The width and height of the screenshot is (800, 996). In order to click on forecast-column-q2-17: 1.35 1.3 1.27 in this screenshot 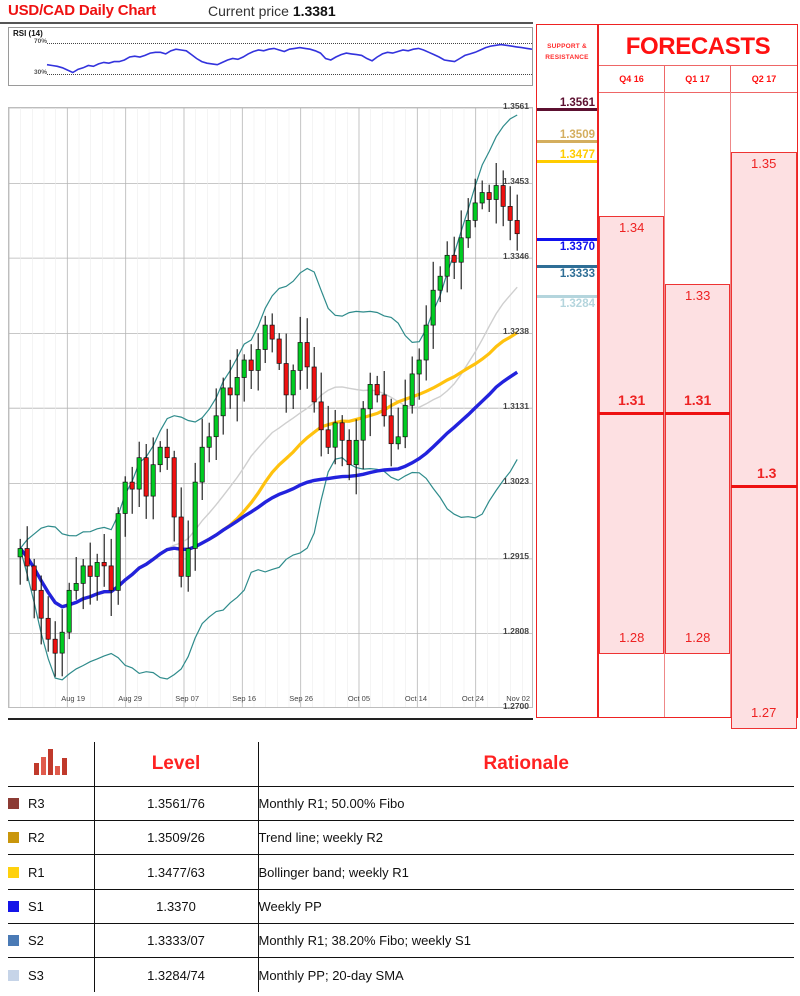, I will do `click(764, 410)`.